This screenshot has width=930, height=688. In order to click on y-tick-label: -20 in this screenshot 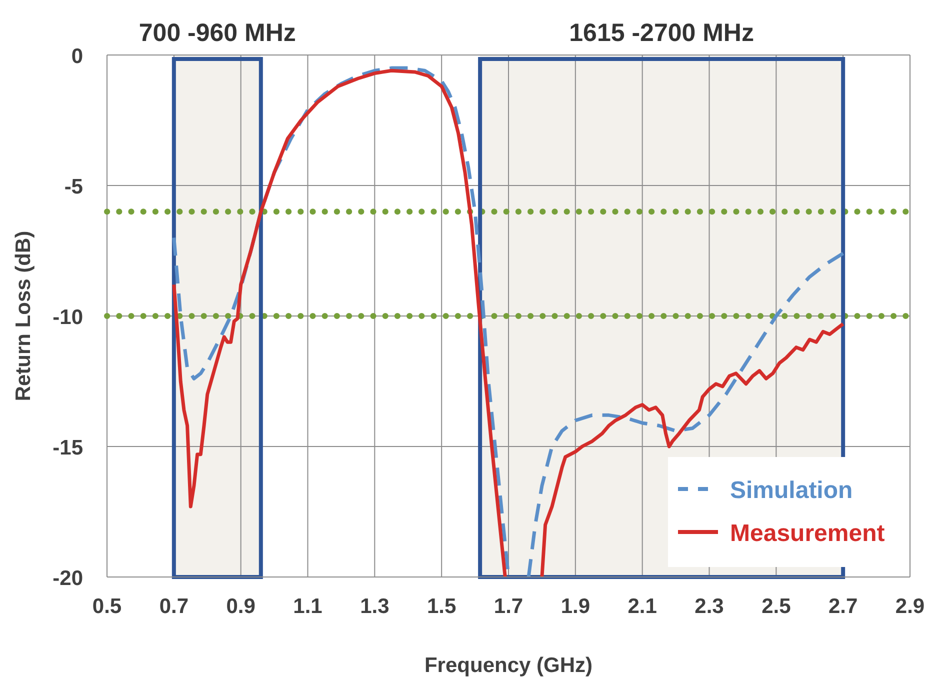, I will do `click(67, 578)`.